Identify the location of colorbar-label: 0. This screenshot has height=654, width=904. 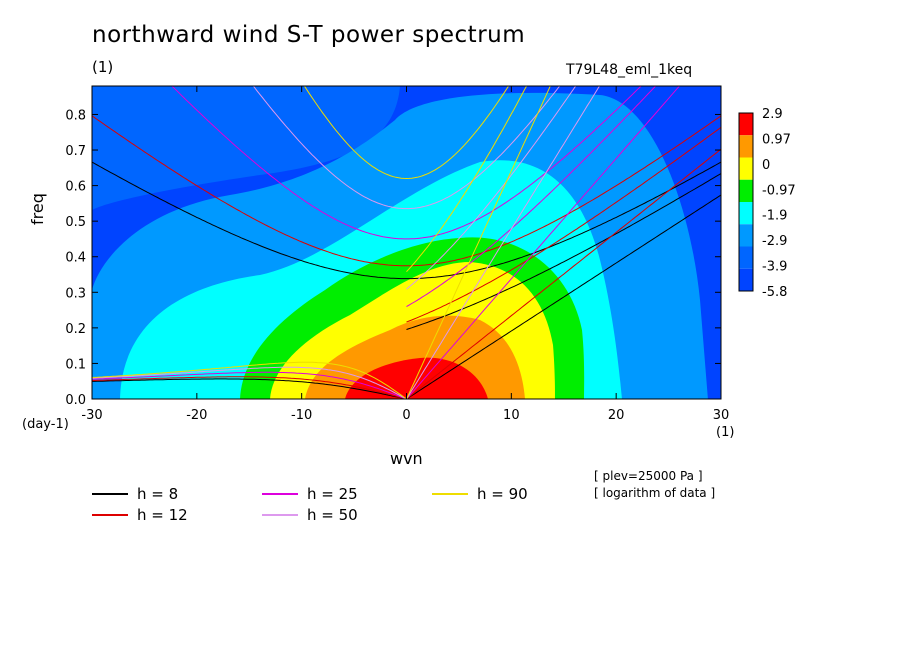
(766, 165).